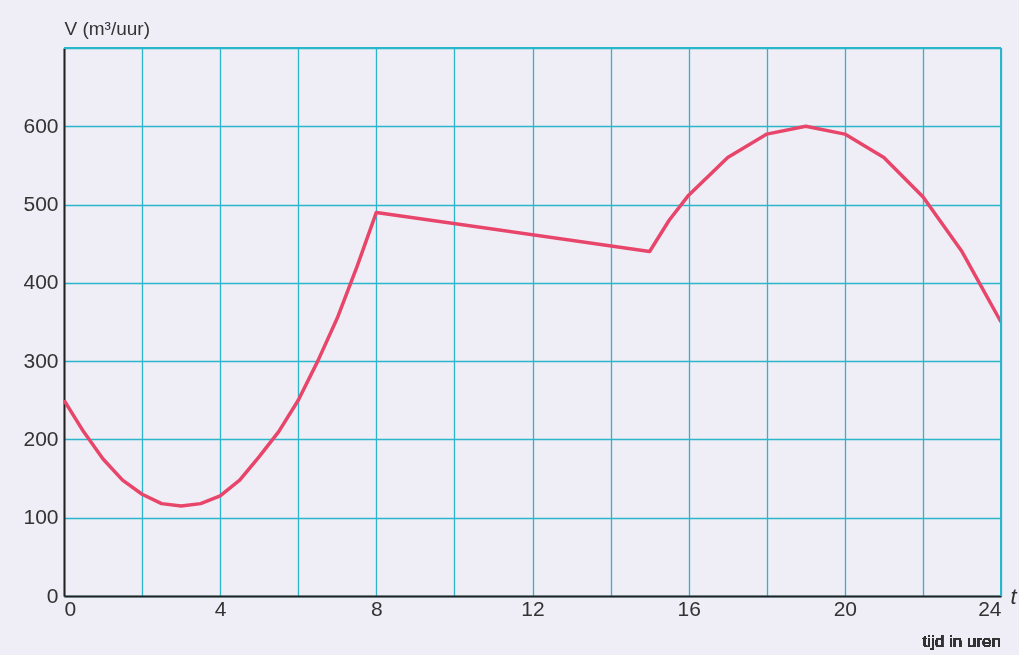 This screenshot has height=655, width=1019. Describe the element at coordinates (990, 608) in the screenshot. I see `x-tick-label: 24` at that location.